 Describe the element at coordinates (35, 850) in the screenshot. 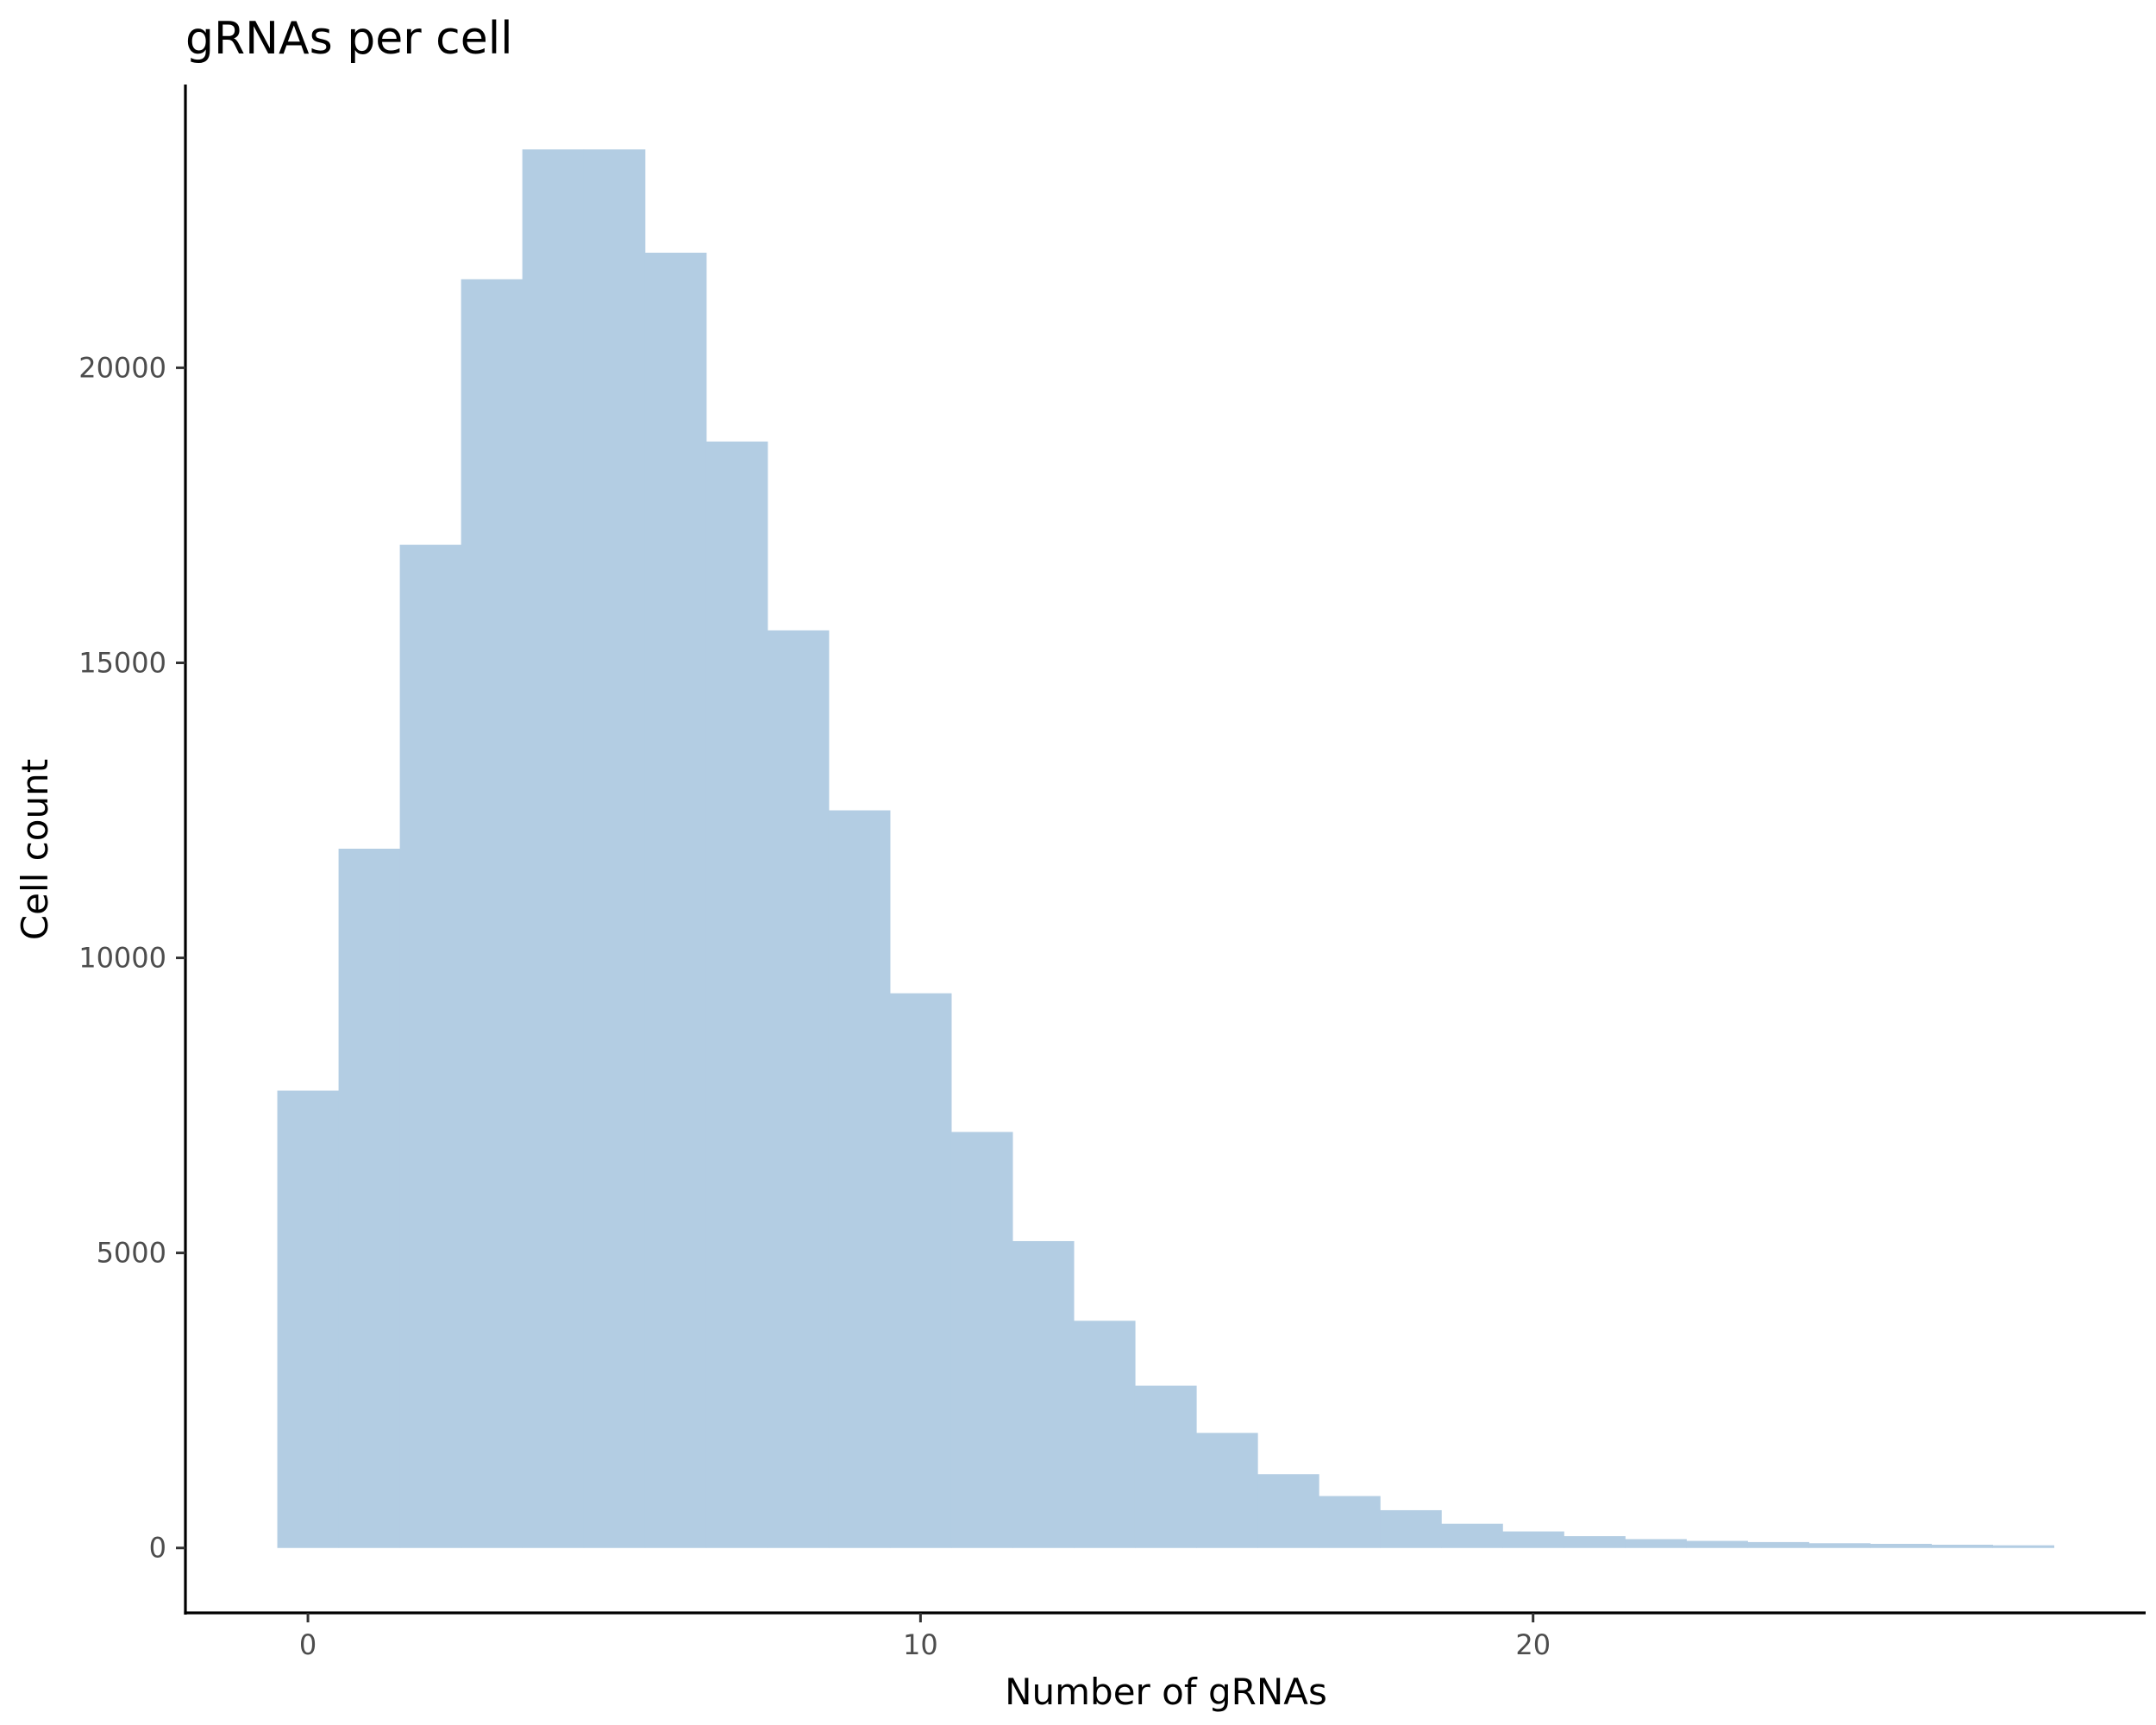

I see `y-axis-label: Cell count` at that location.